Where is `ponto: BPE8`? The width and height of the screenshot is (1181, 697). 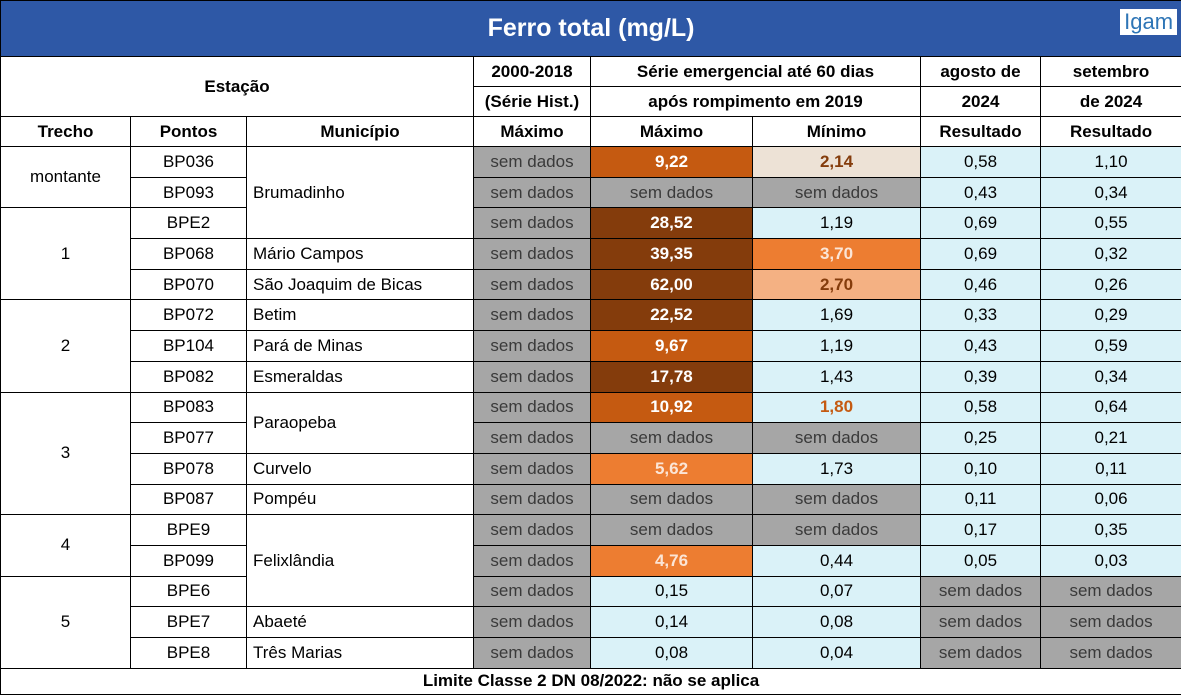 ponto: BPE8 is located at coordinates (188, 653).